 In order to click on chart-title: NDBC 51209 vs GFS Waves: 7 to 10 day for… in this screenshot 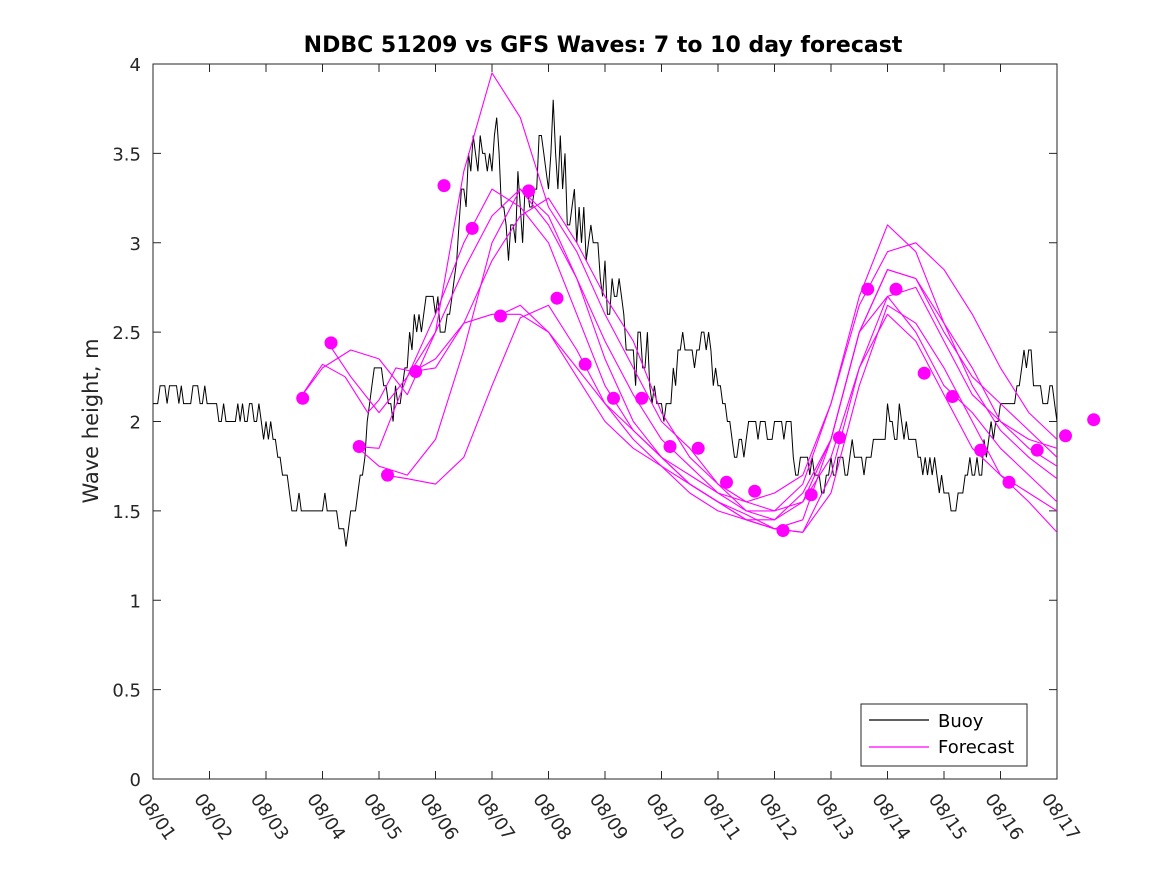, I will do `click(603, 45)`.